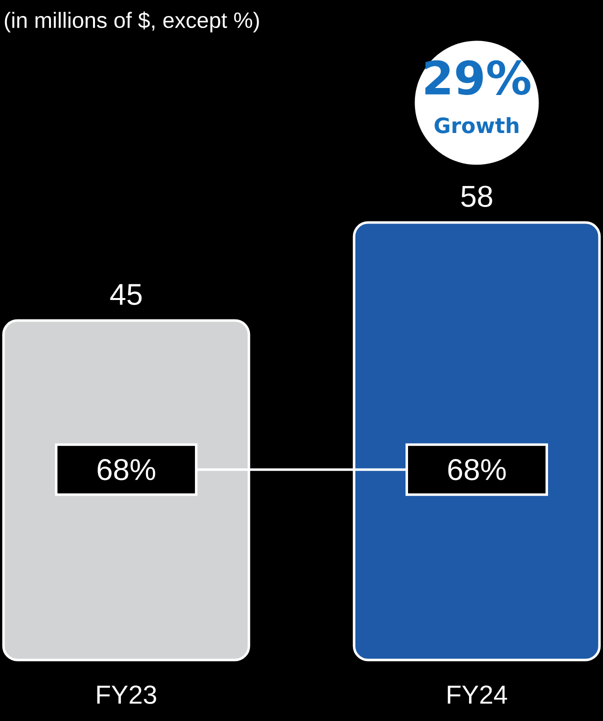 This screenshot has width=603, height=721. I want to click on data-label: 58, so click(476, 196).